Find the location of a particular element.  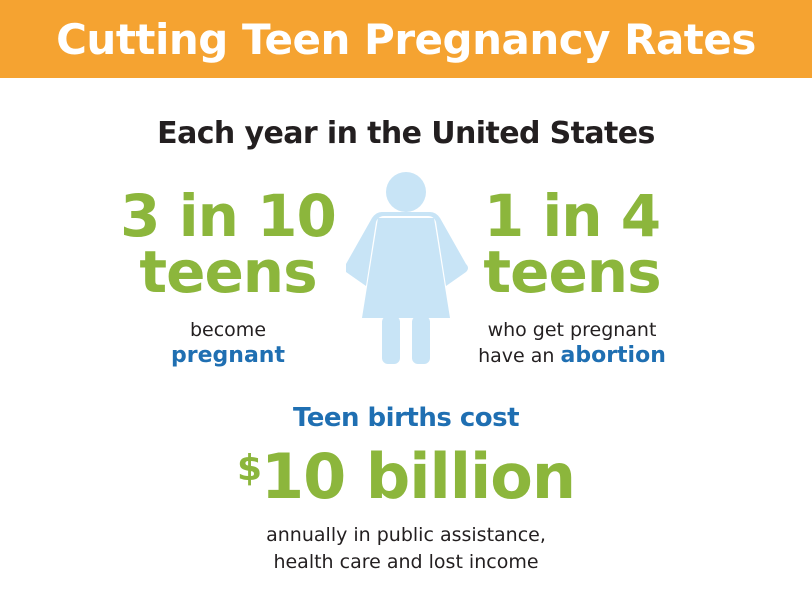

right-stat-detail-line1: who get pregnant is located at coordinates (572, 330).